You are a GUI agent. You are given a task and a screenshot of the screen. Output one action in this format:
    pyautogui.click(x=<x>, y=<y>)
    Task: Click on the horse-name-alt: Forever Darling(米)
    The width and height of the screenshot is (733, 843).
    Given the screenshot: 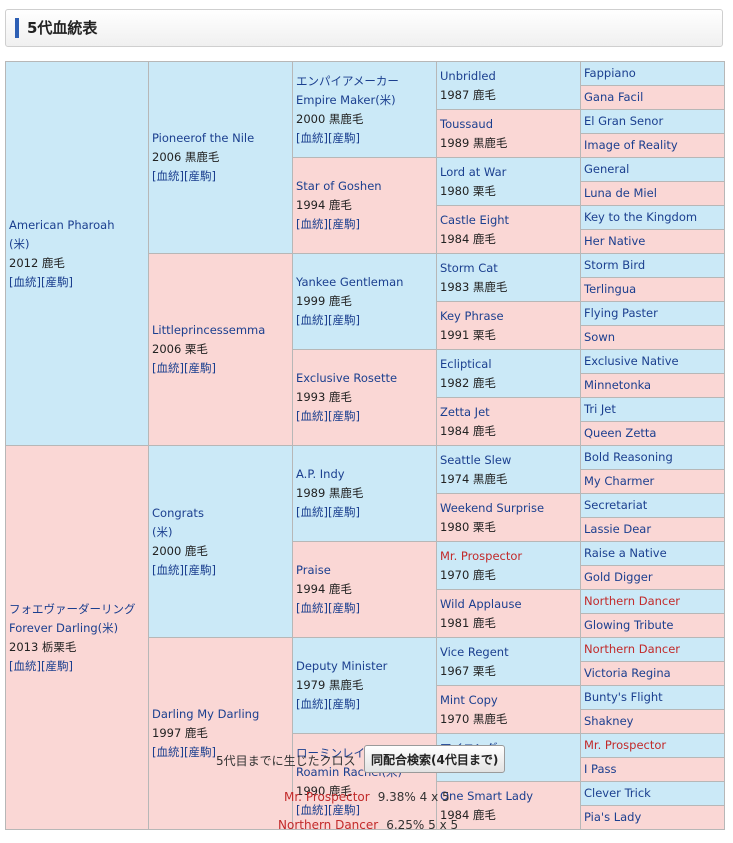 What is the action you would take?
    pyautogui.click(x=64, y=627)
    